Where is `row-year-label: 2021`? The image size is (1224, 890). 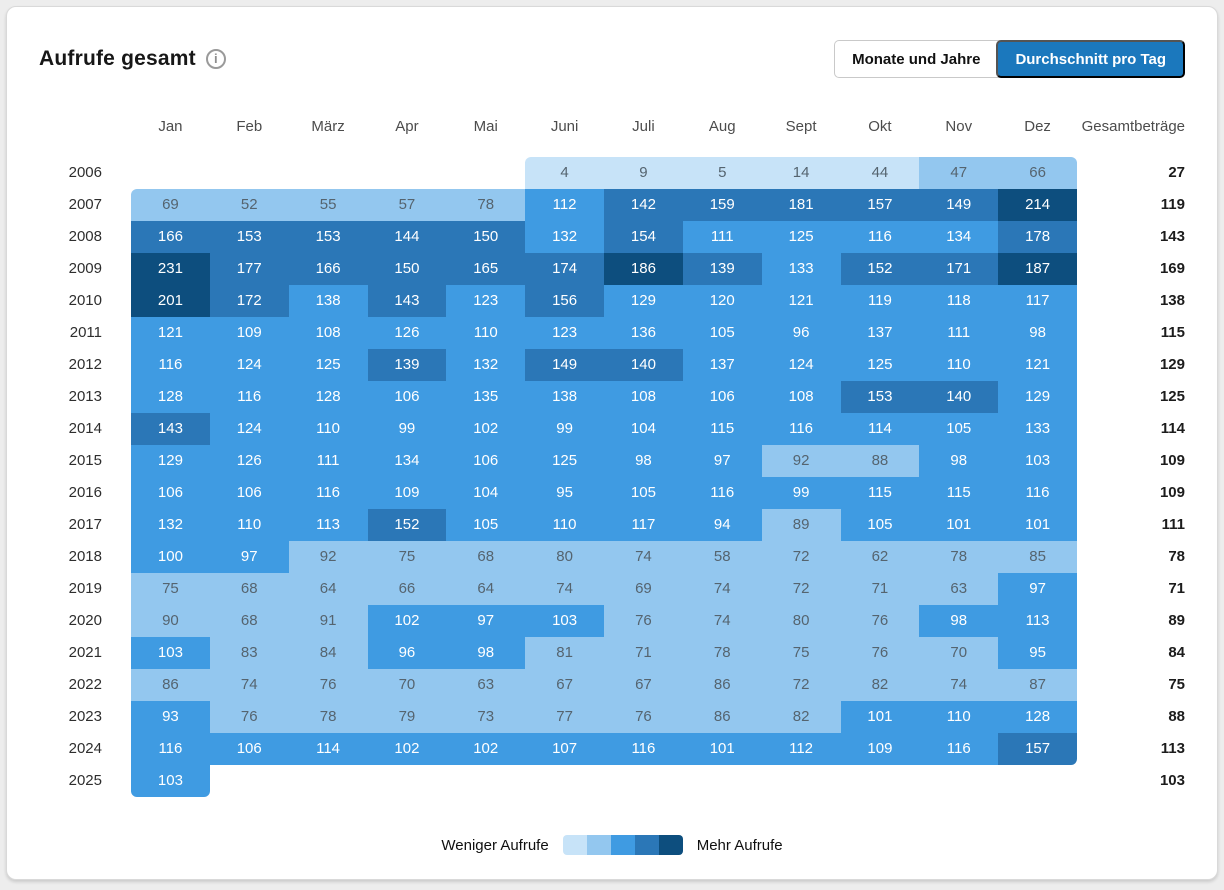
row-year-label: 2021 is located at coordinates (85, 652).